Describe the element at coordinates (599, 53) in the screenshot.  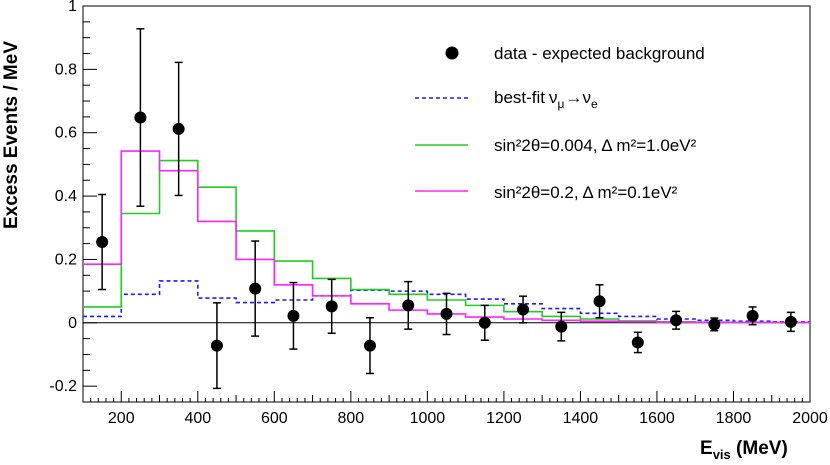
I see `legend-data-label: data - expected background` at that location.